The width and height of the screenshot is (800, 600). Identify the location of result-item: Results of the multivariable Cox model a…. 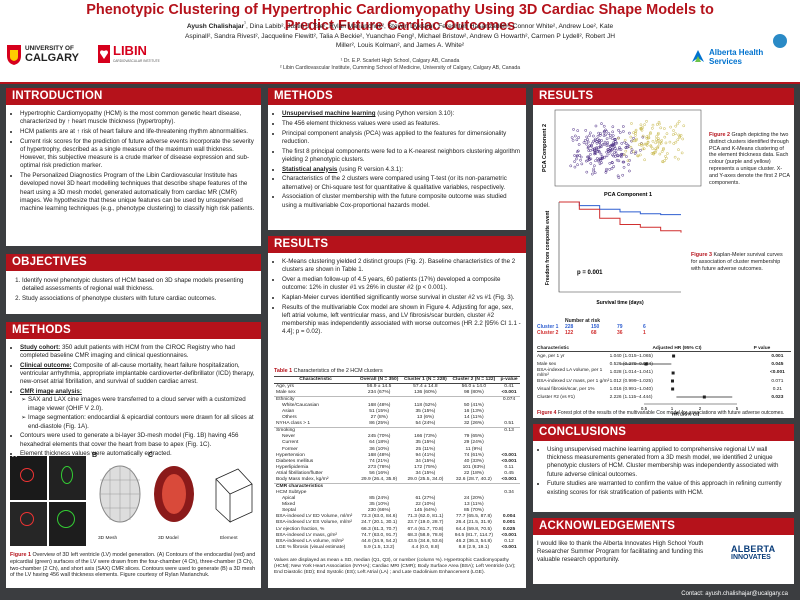
(402, 320).